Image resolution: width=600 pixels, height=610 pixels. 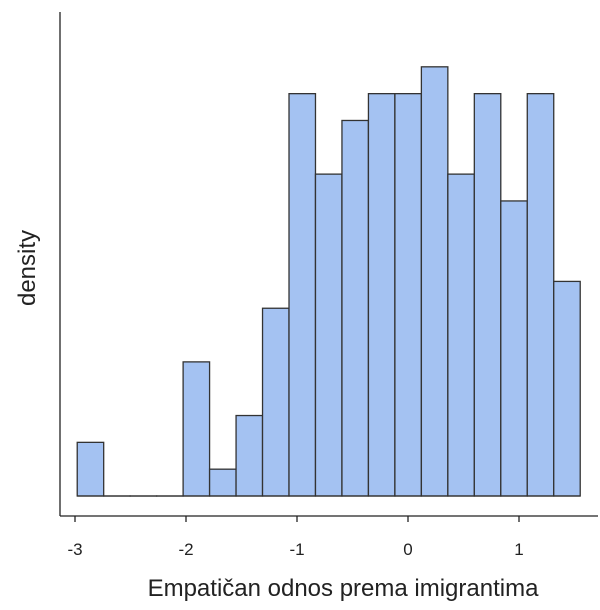 I want to click on x-tick-label: 1, so click(x=518, y=549).